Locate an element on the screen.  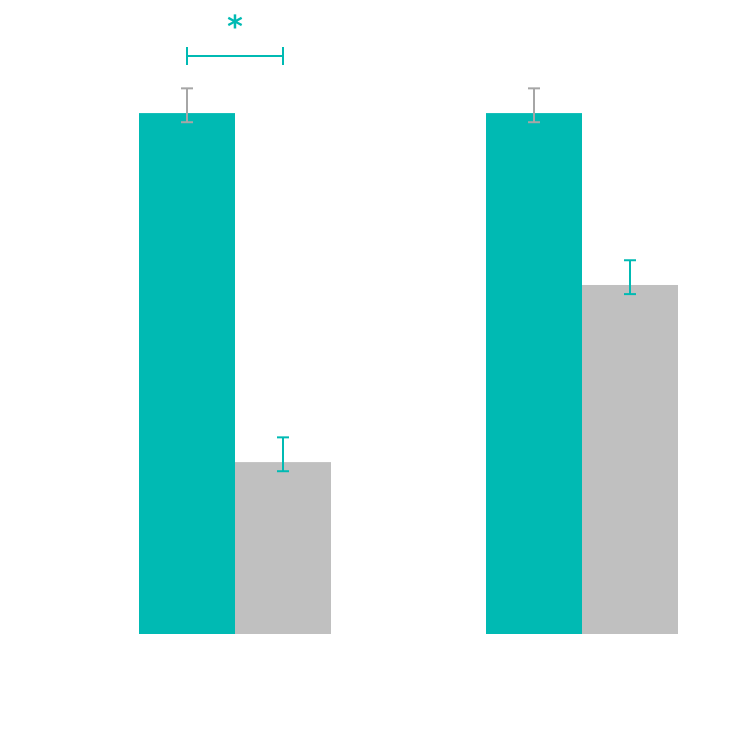
significance-star: * is located at coordinates (235, 27).